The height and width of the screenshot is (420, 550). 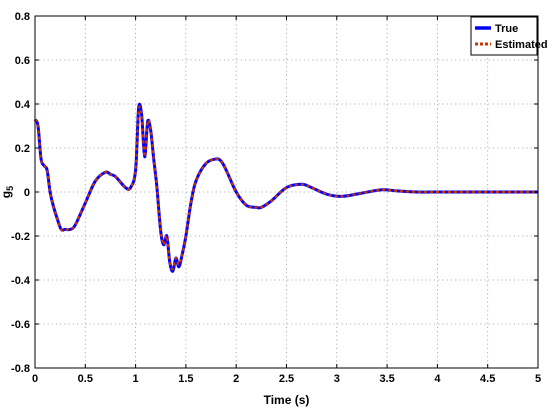 What do you see at coordinates (136, 379) in the screenshot?
I see `x-tick-label: 1` at bounding box center [136, 379].